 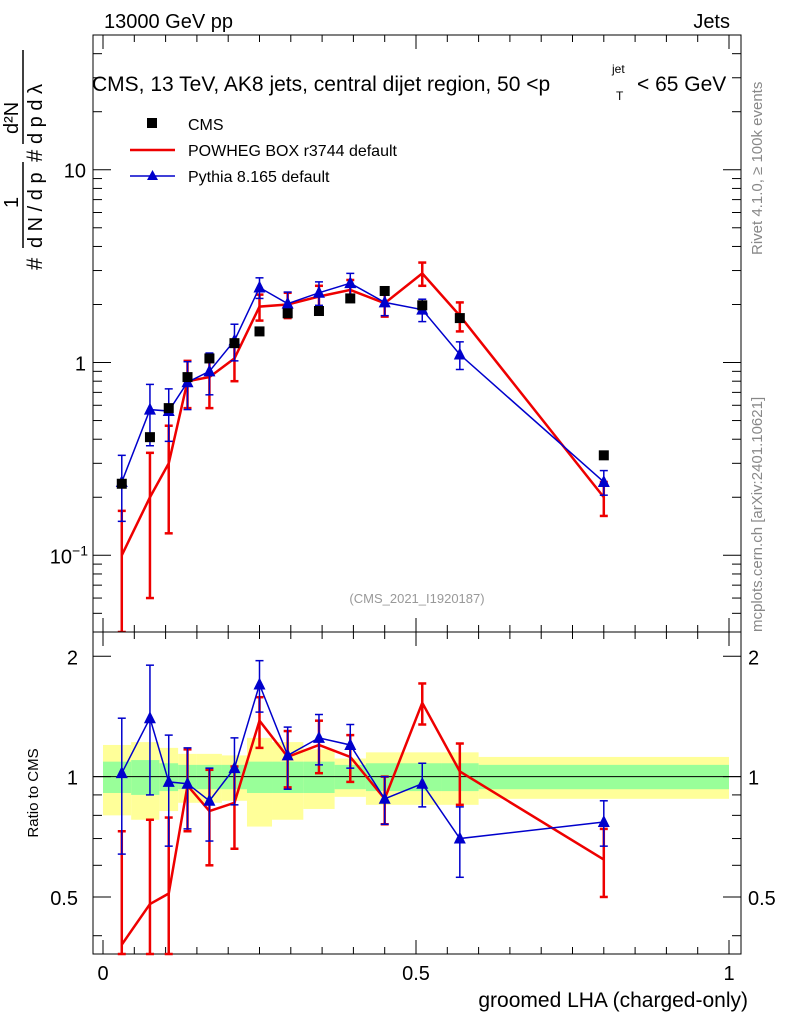 What do you see at coordinates (34, 263) in the screenshot?
I see `main-y-axis-label-text: #` at bounding box center [34, 263].